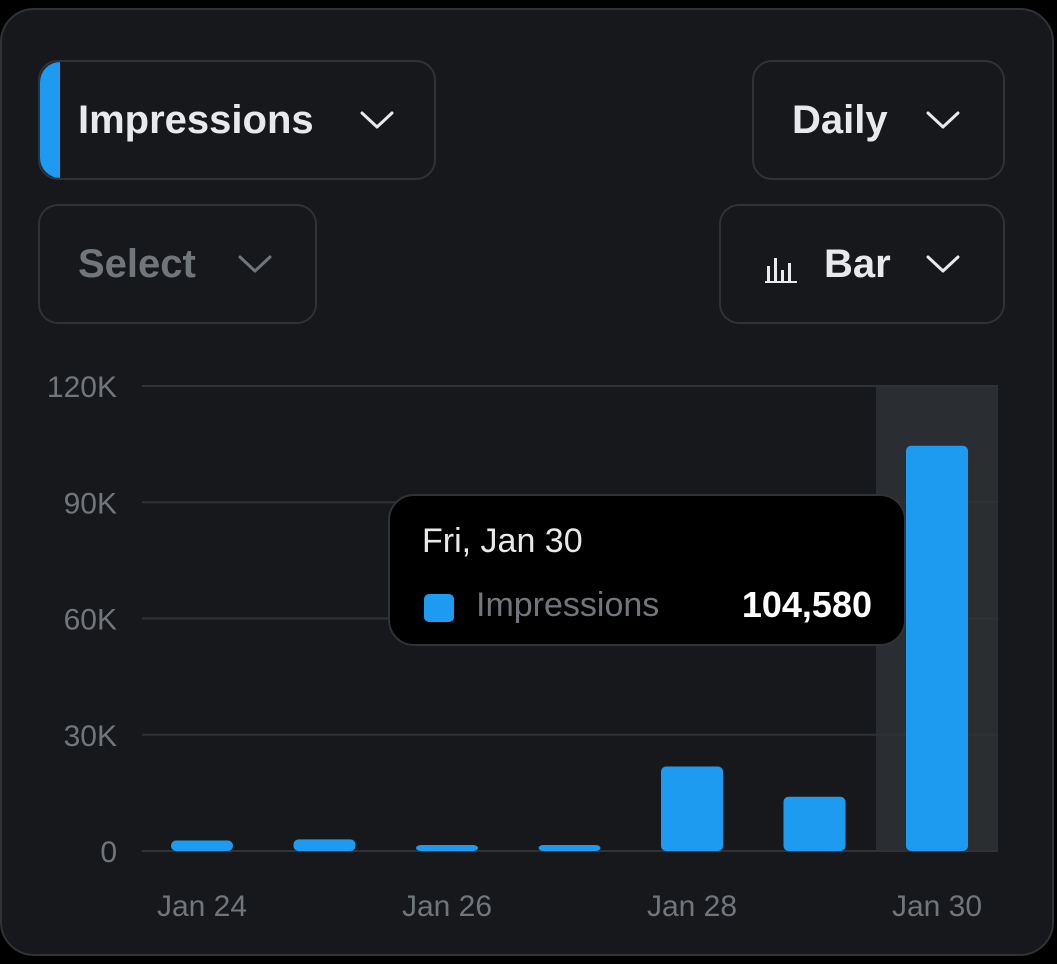 Image resolution: width=1057 pixels, height=964 pixels. I want to click on interval-dropdown-label: Daily, so click(840, 119).